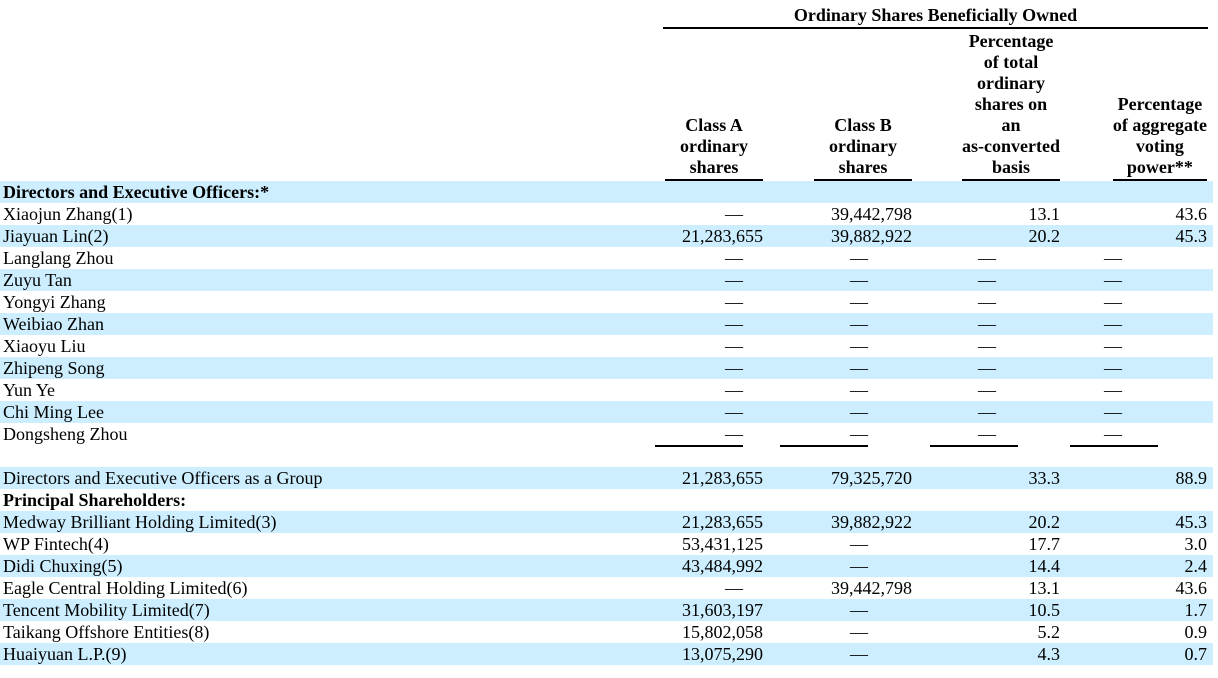  What do you see at coordinates (714, 148) in the screenshot?
I see `col-header-class-a-text: Class A ordinary shares` at bounding box center [714, 148].